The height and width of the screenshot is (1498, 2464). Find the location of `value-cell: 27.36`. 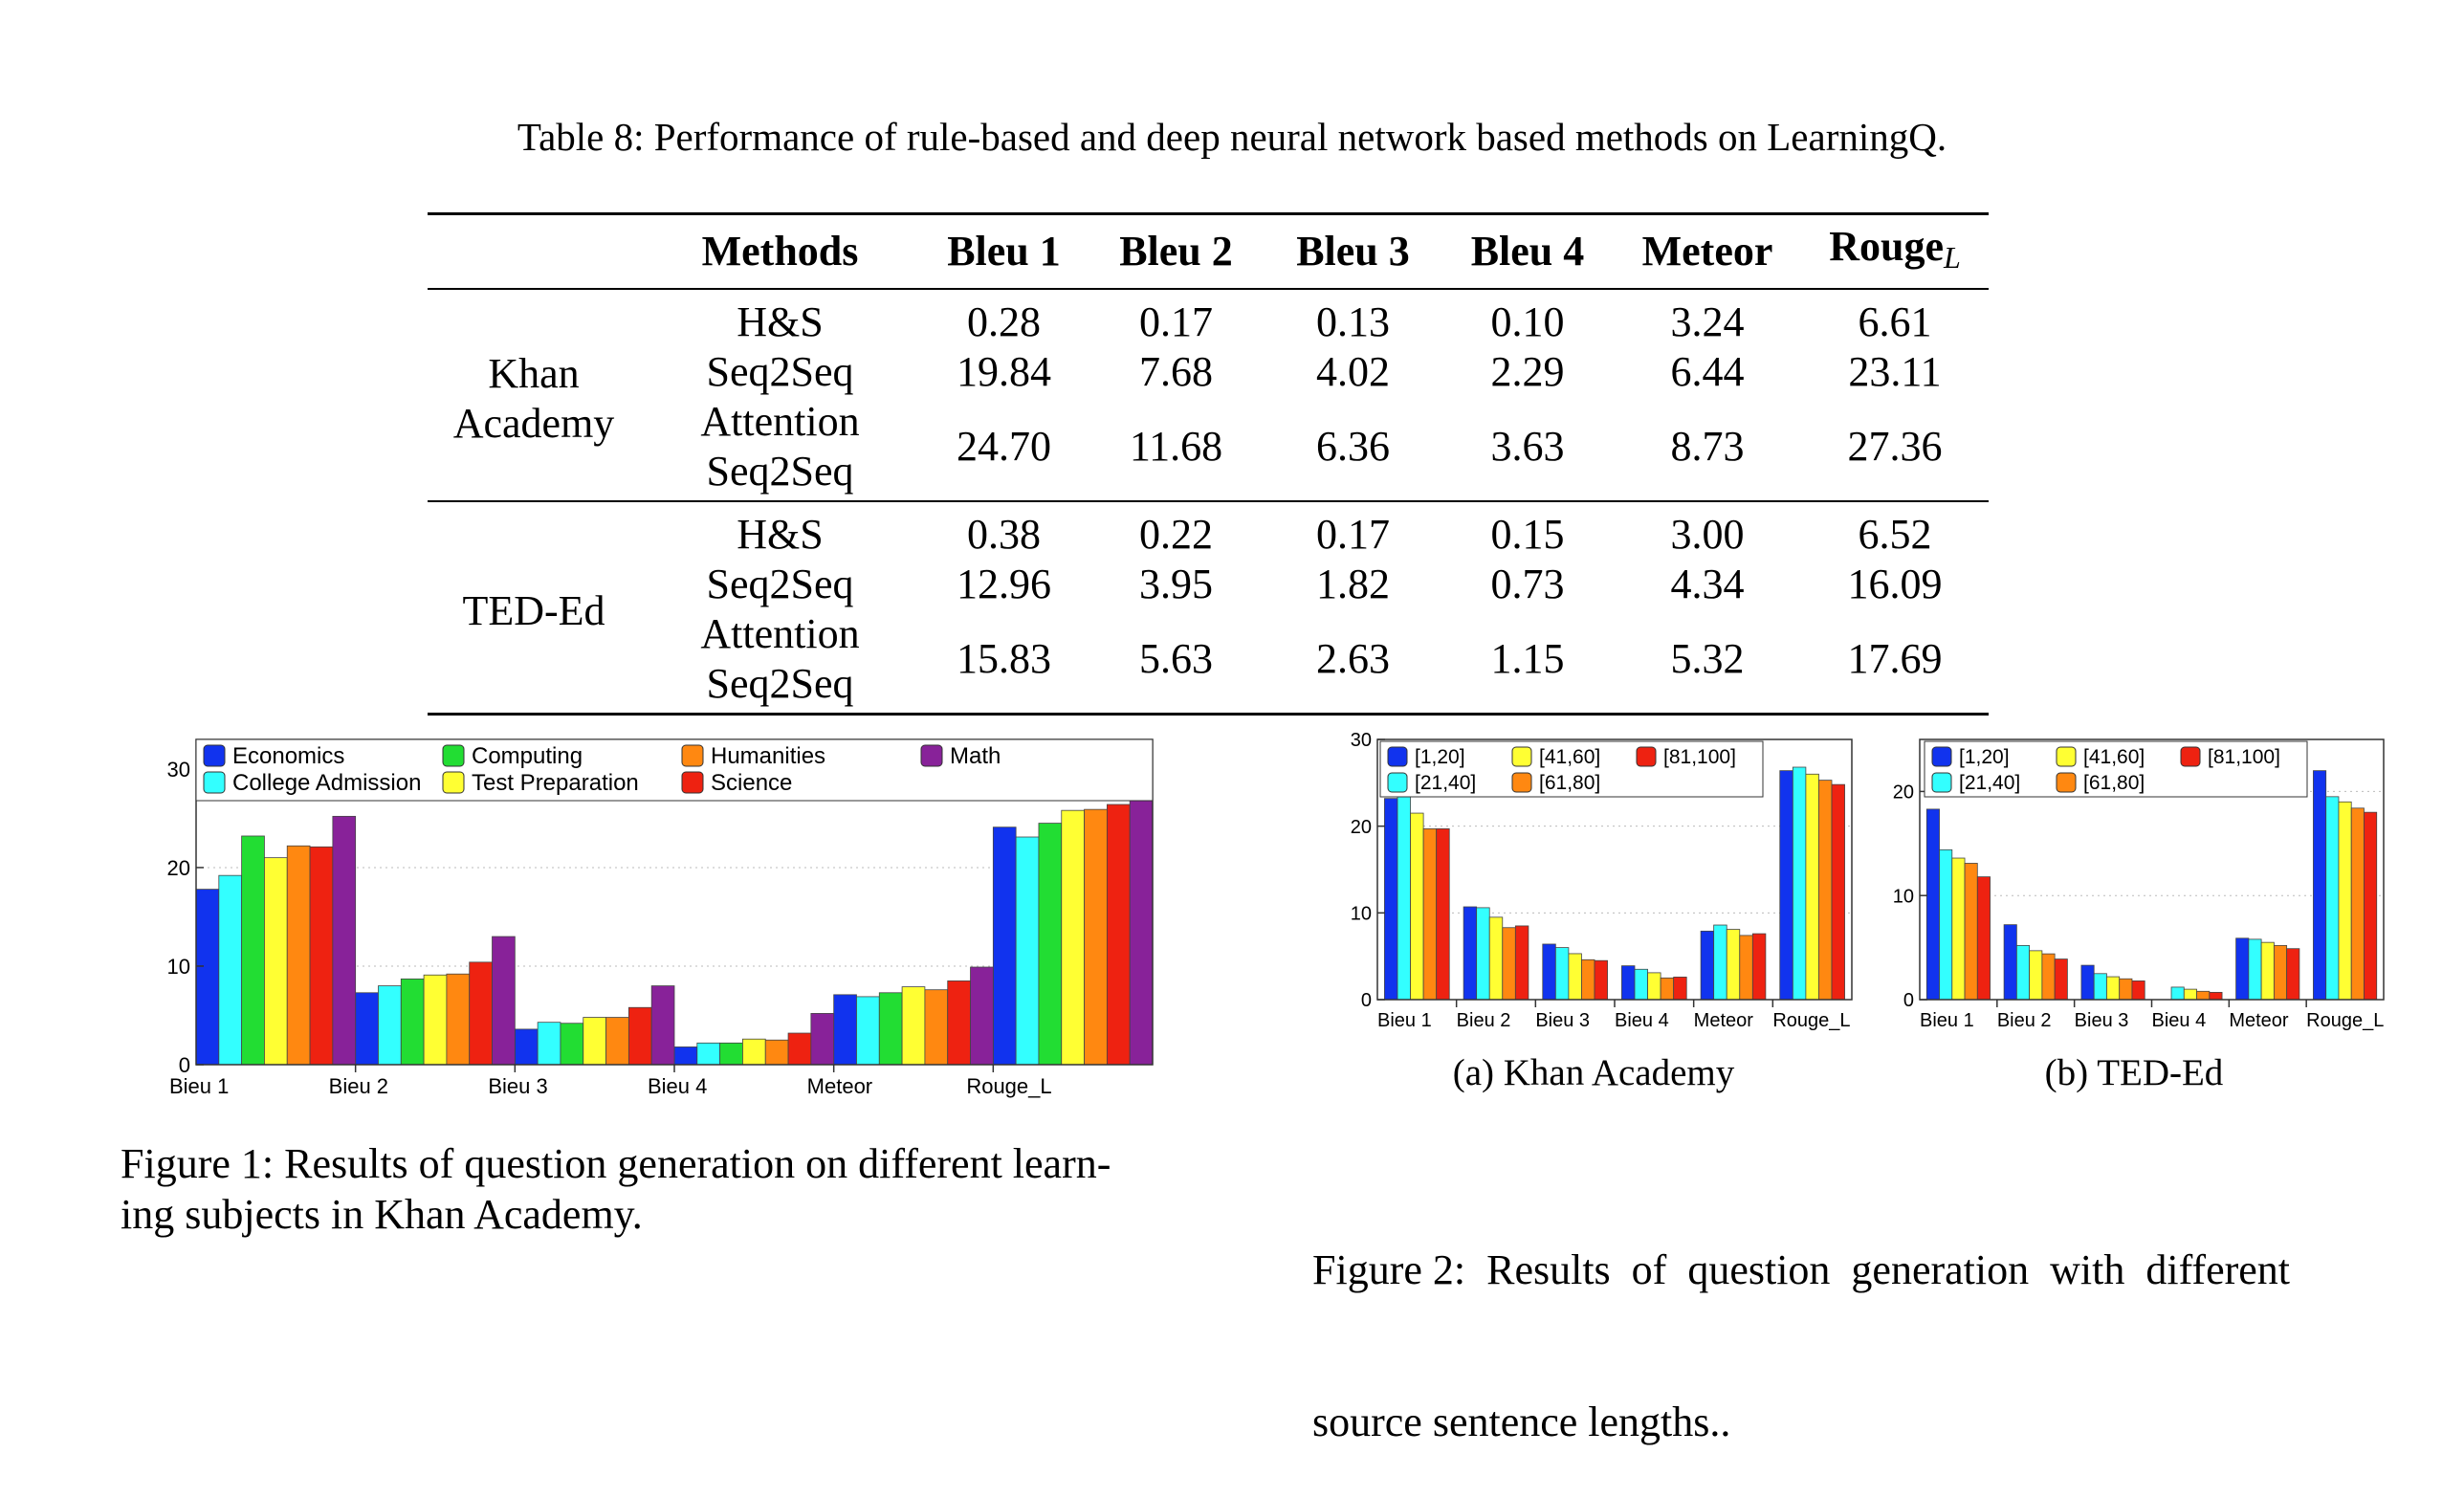

value-cell: 27.36 is located at coordinates (1895, 447).